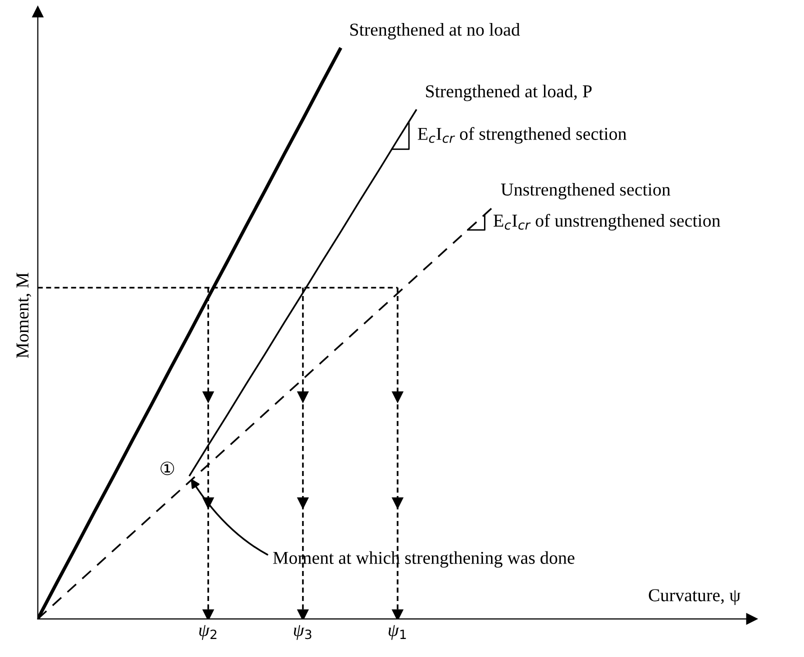 This screenshot has height=657, width=804. Describe the element at coordinates (167, 469) in the screenshot. I see `annotation: ①` at that location.